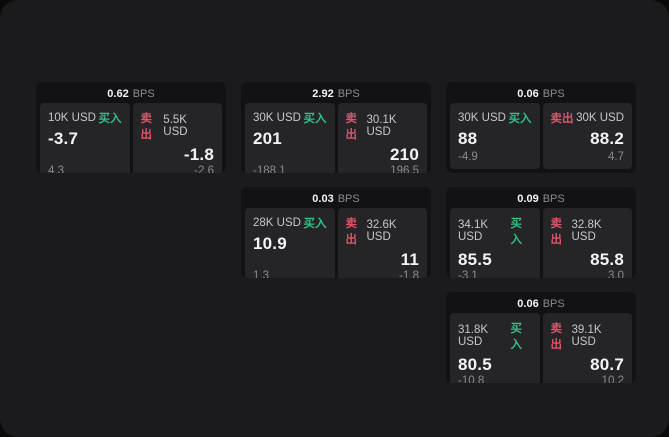 This screenshot has height=437, width=669. I want to click on buy-delta: 1.3, so click(261, 274).